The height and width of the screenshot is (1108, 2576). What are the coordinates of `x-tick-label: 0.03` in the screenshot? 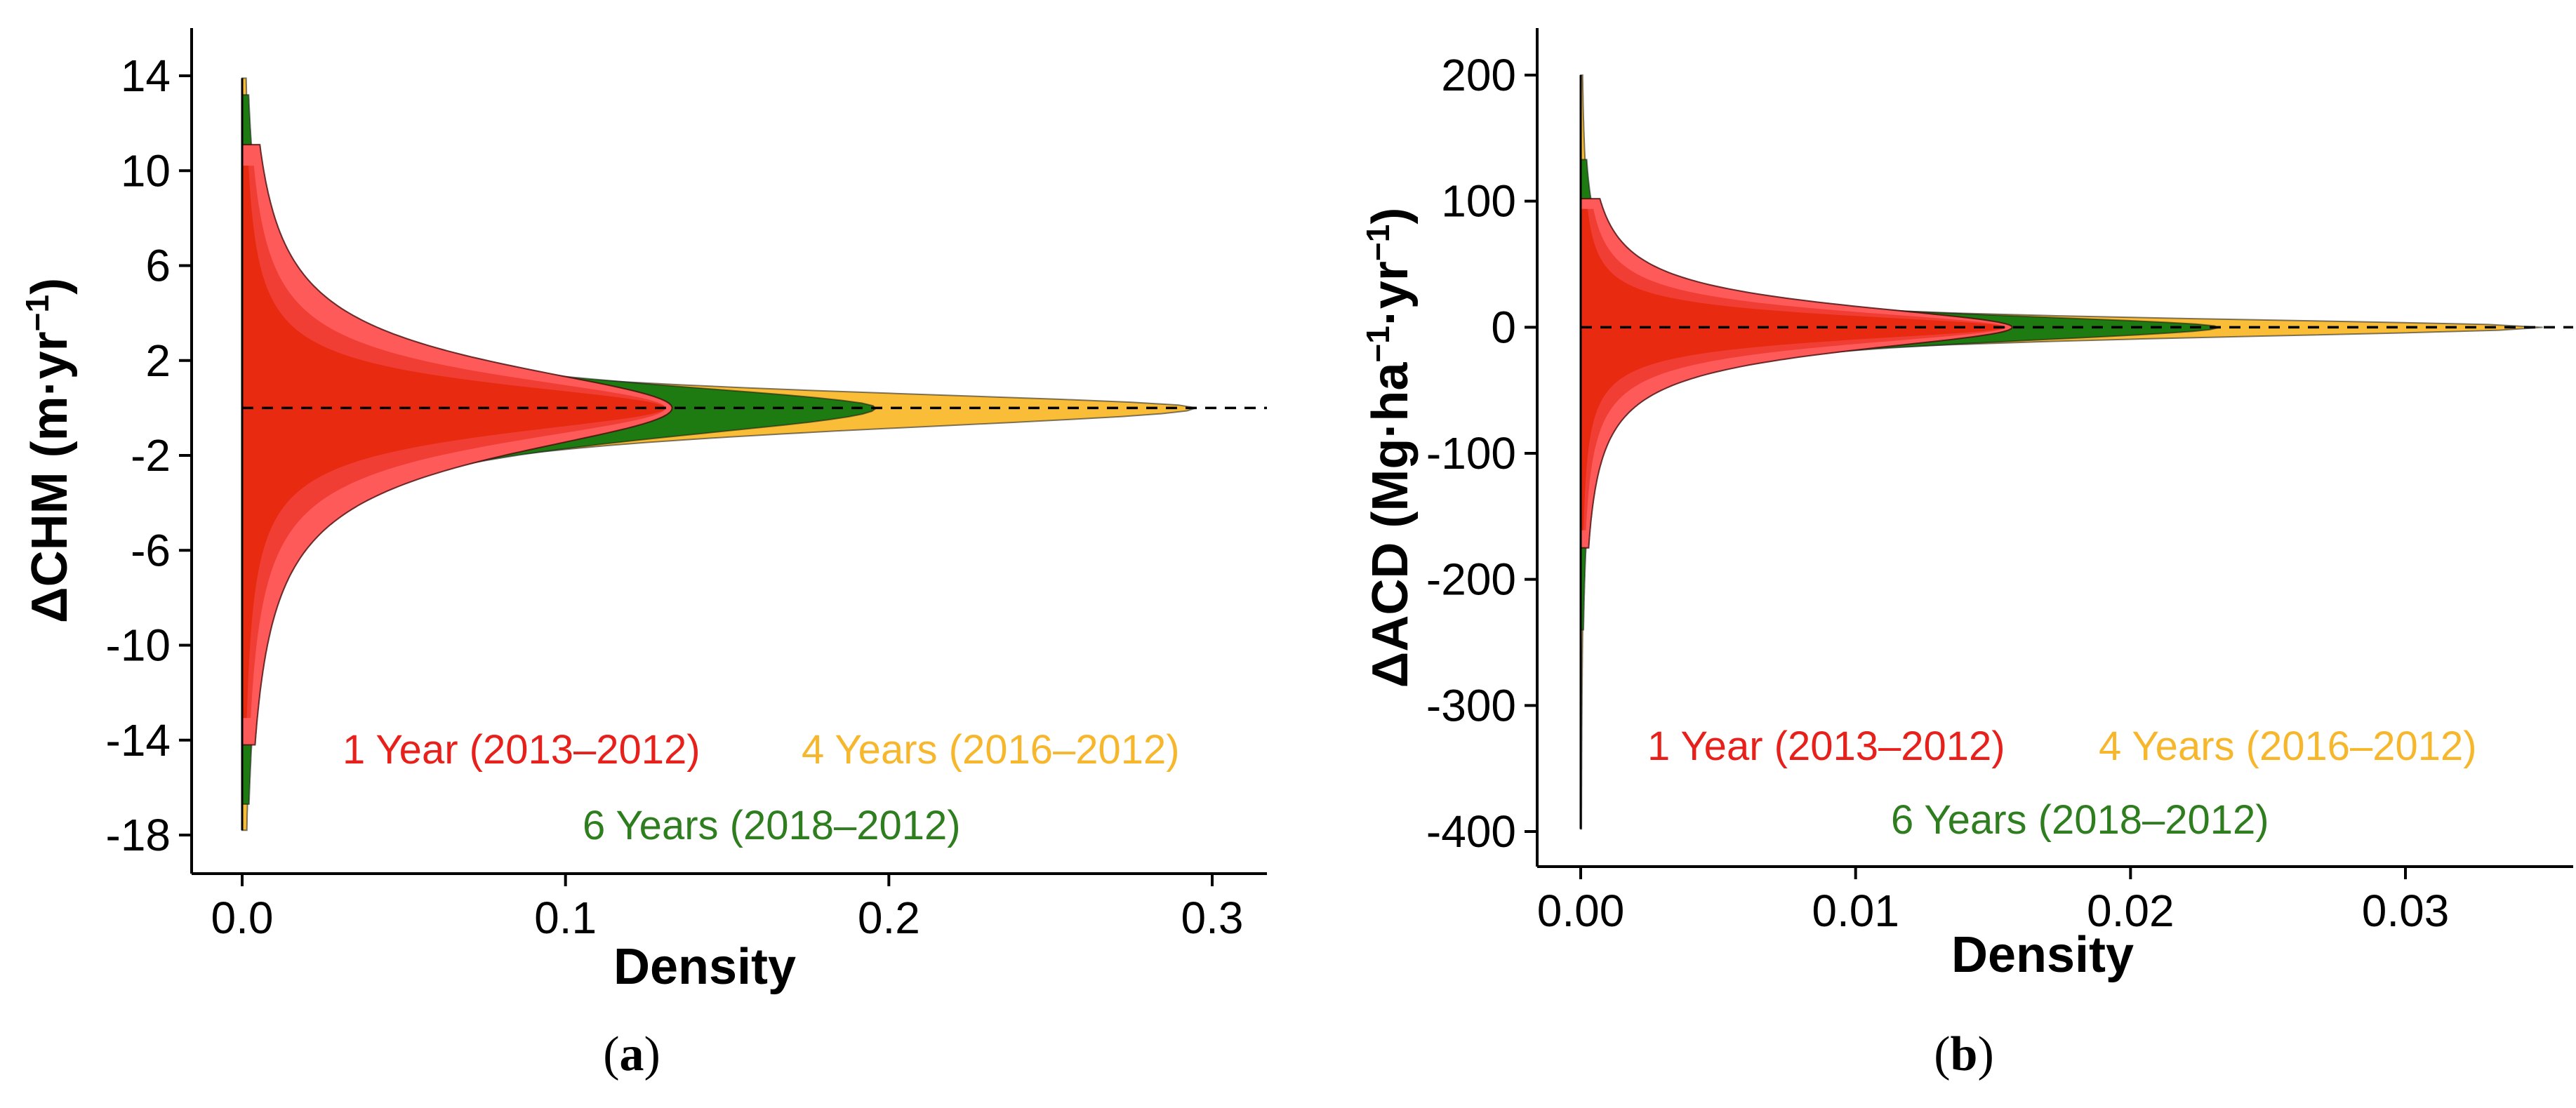 It's located at (2406, 911).